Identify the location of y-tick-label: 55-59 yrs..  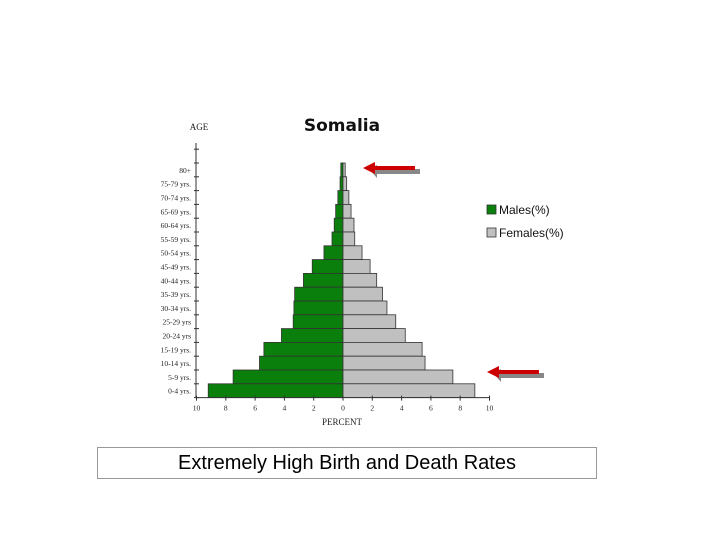
(176, 239).